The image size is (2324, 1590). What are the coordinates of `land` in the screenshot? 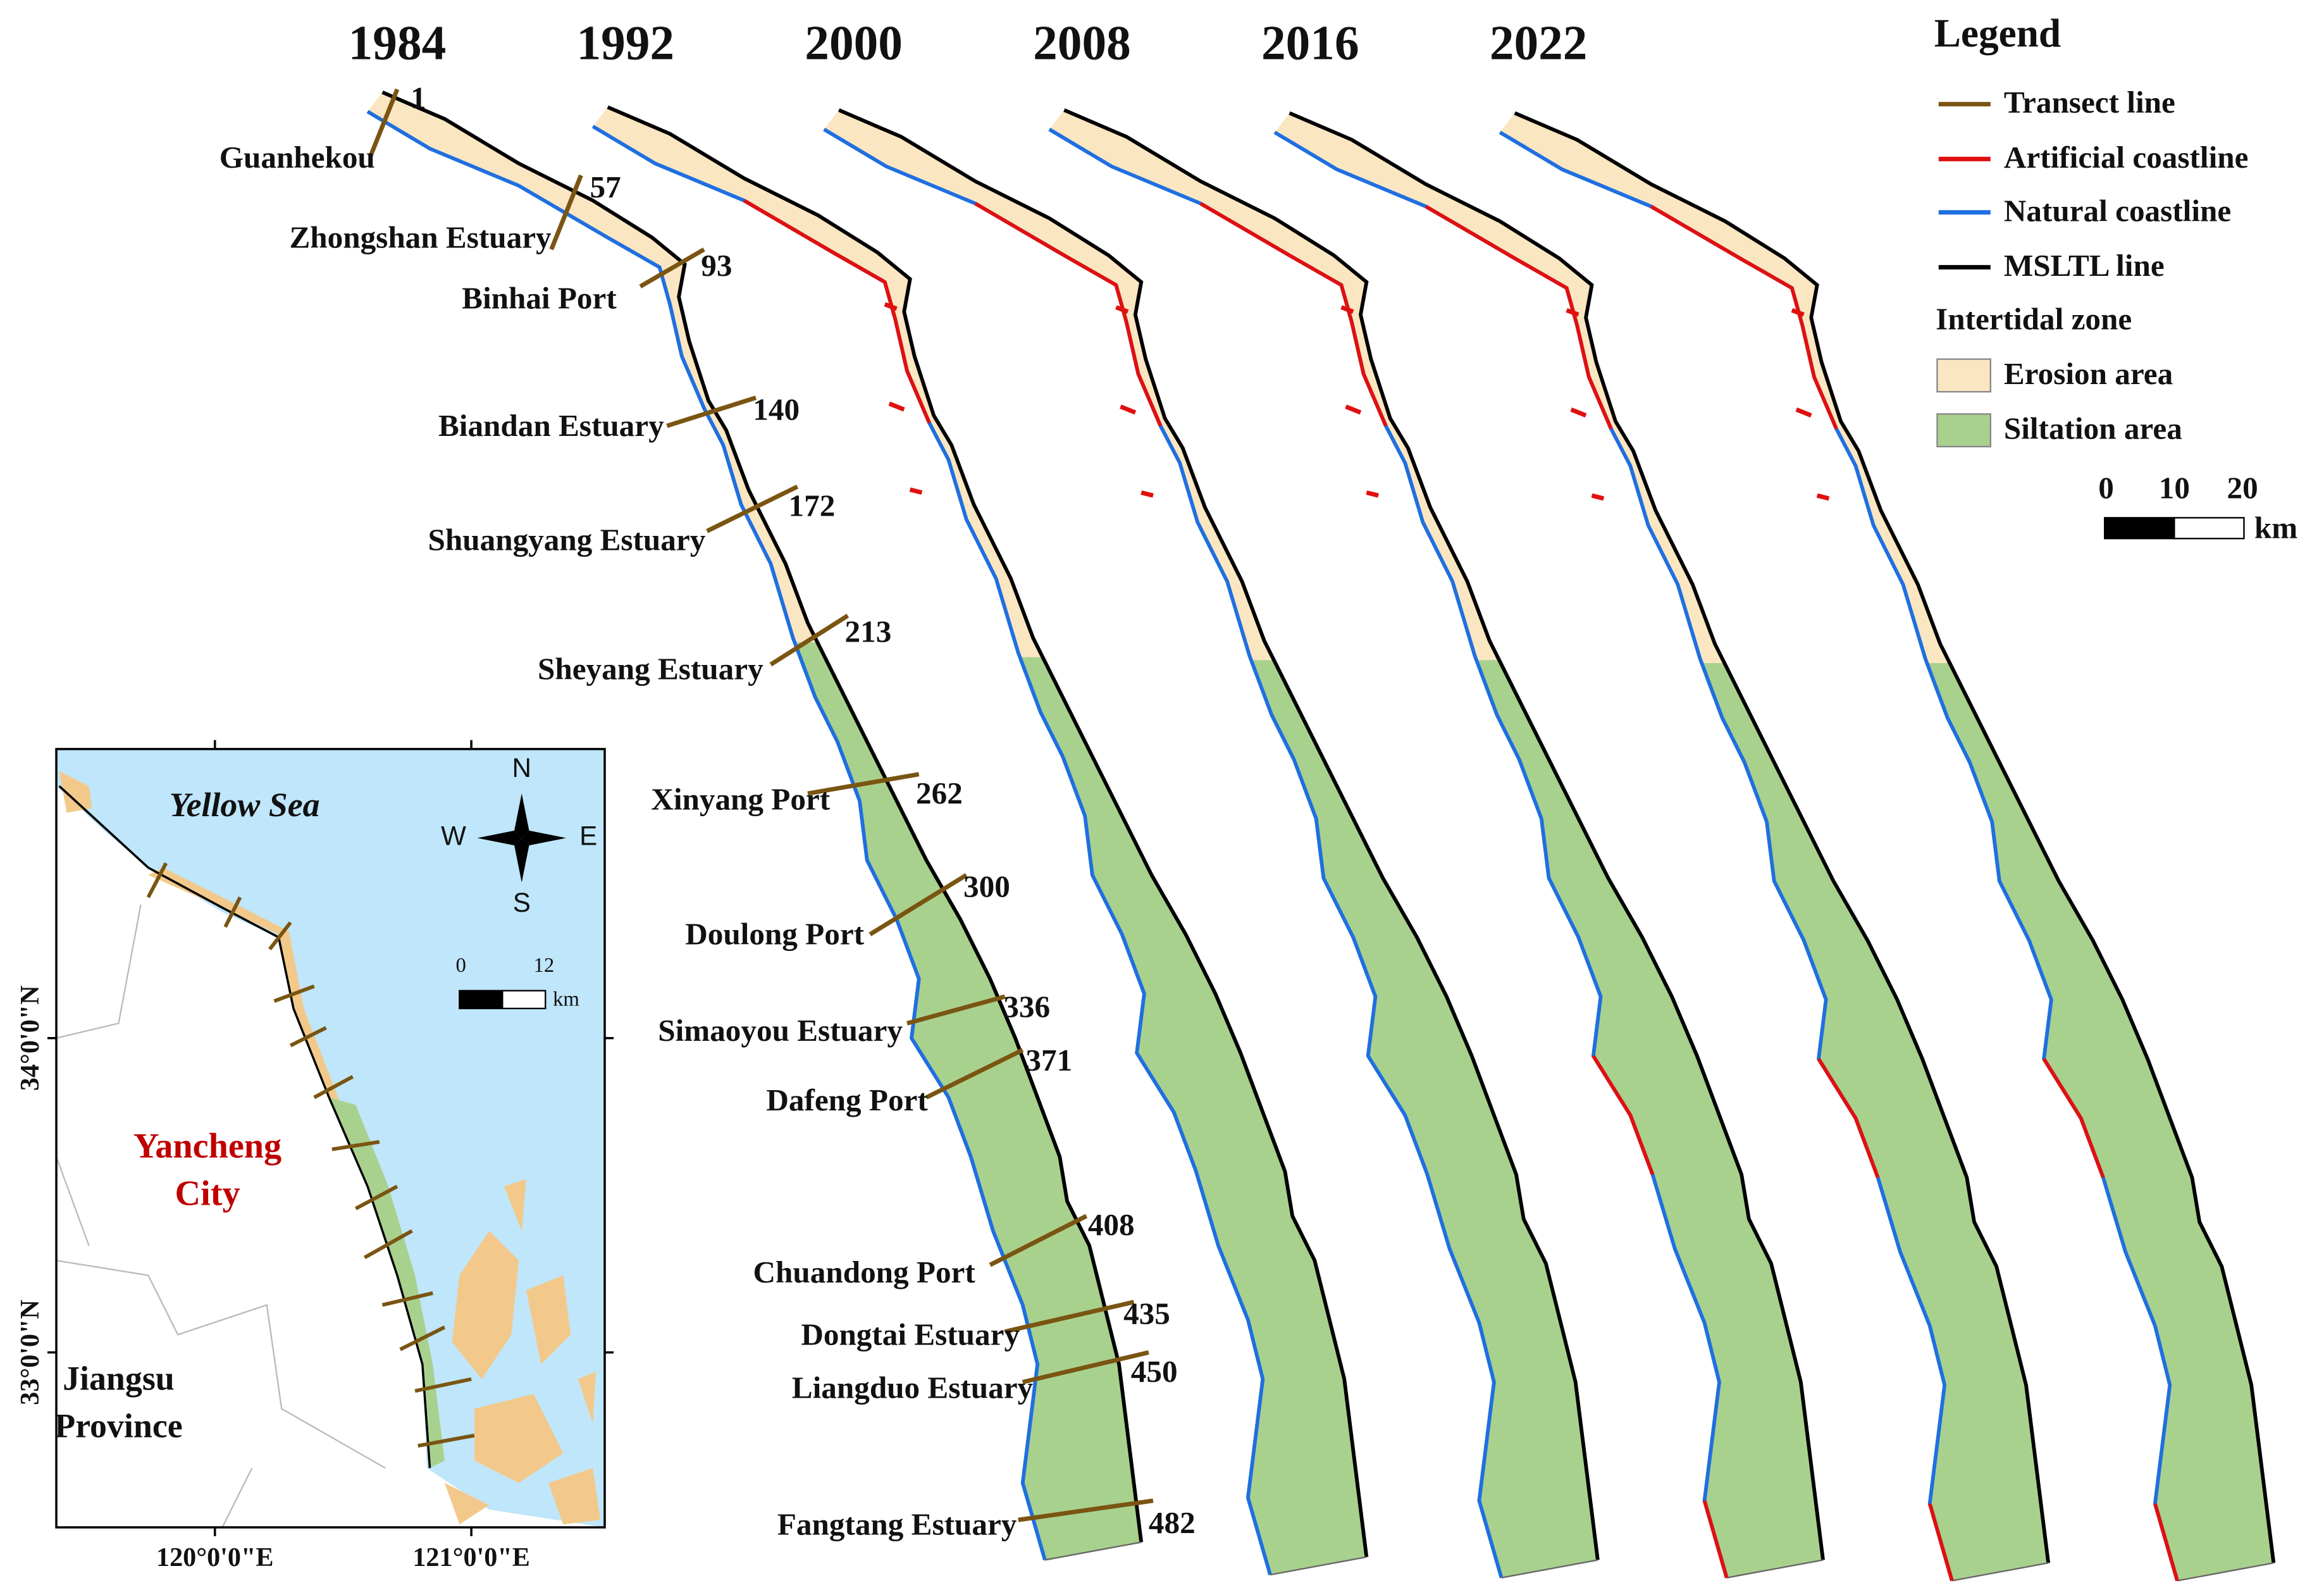 It's located at (331, 1156).